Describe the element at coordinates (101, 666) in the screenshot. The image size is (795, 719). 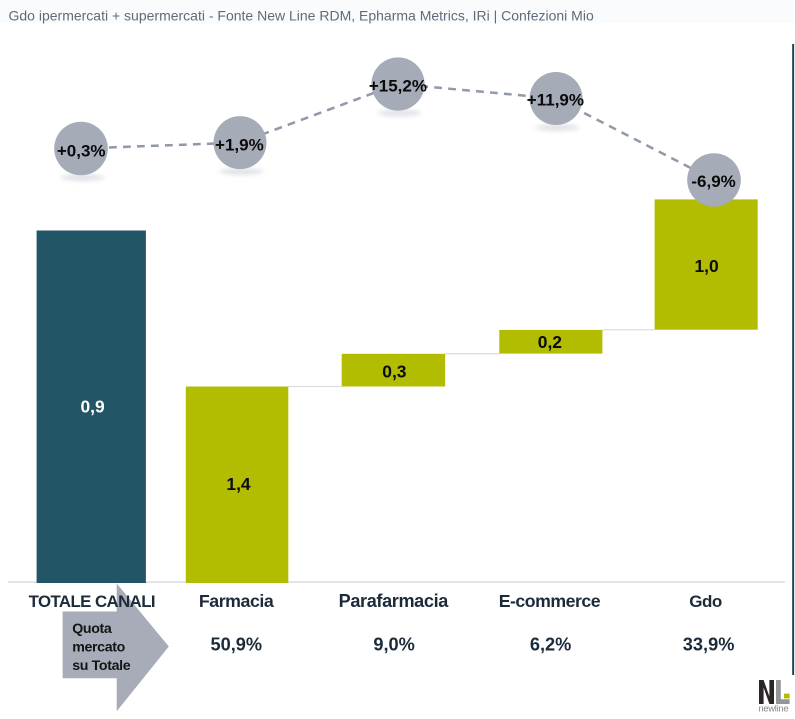
I see `svg-text: su Totale` at that location.